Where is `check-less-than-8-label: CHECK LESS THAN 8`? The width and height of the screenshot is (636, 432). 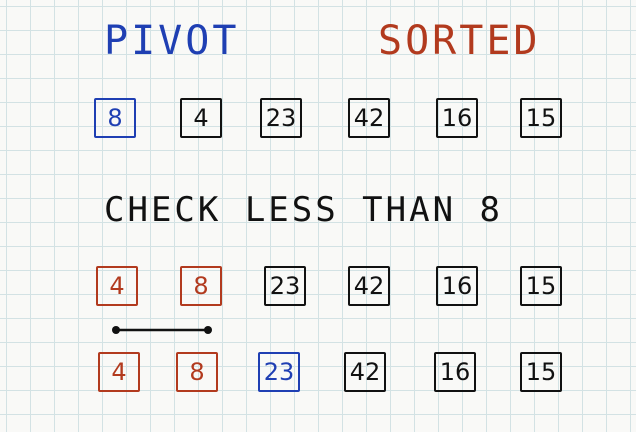 check-less-than-8-label: CHECK LESS THAN 8 is located at coordinates (303, 210).